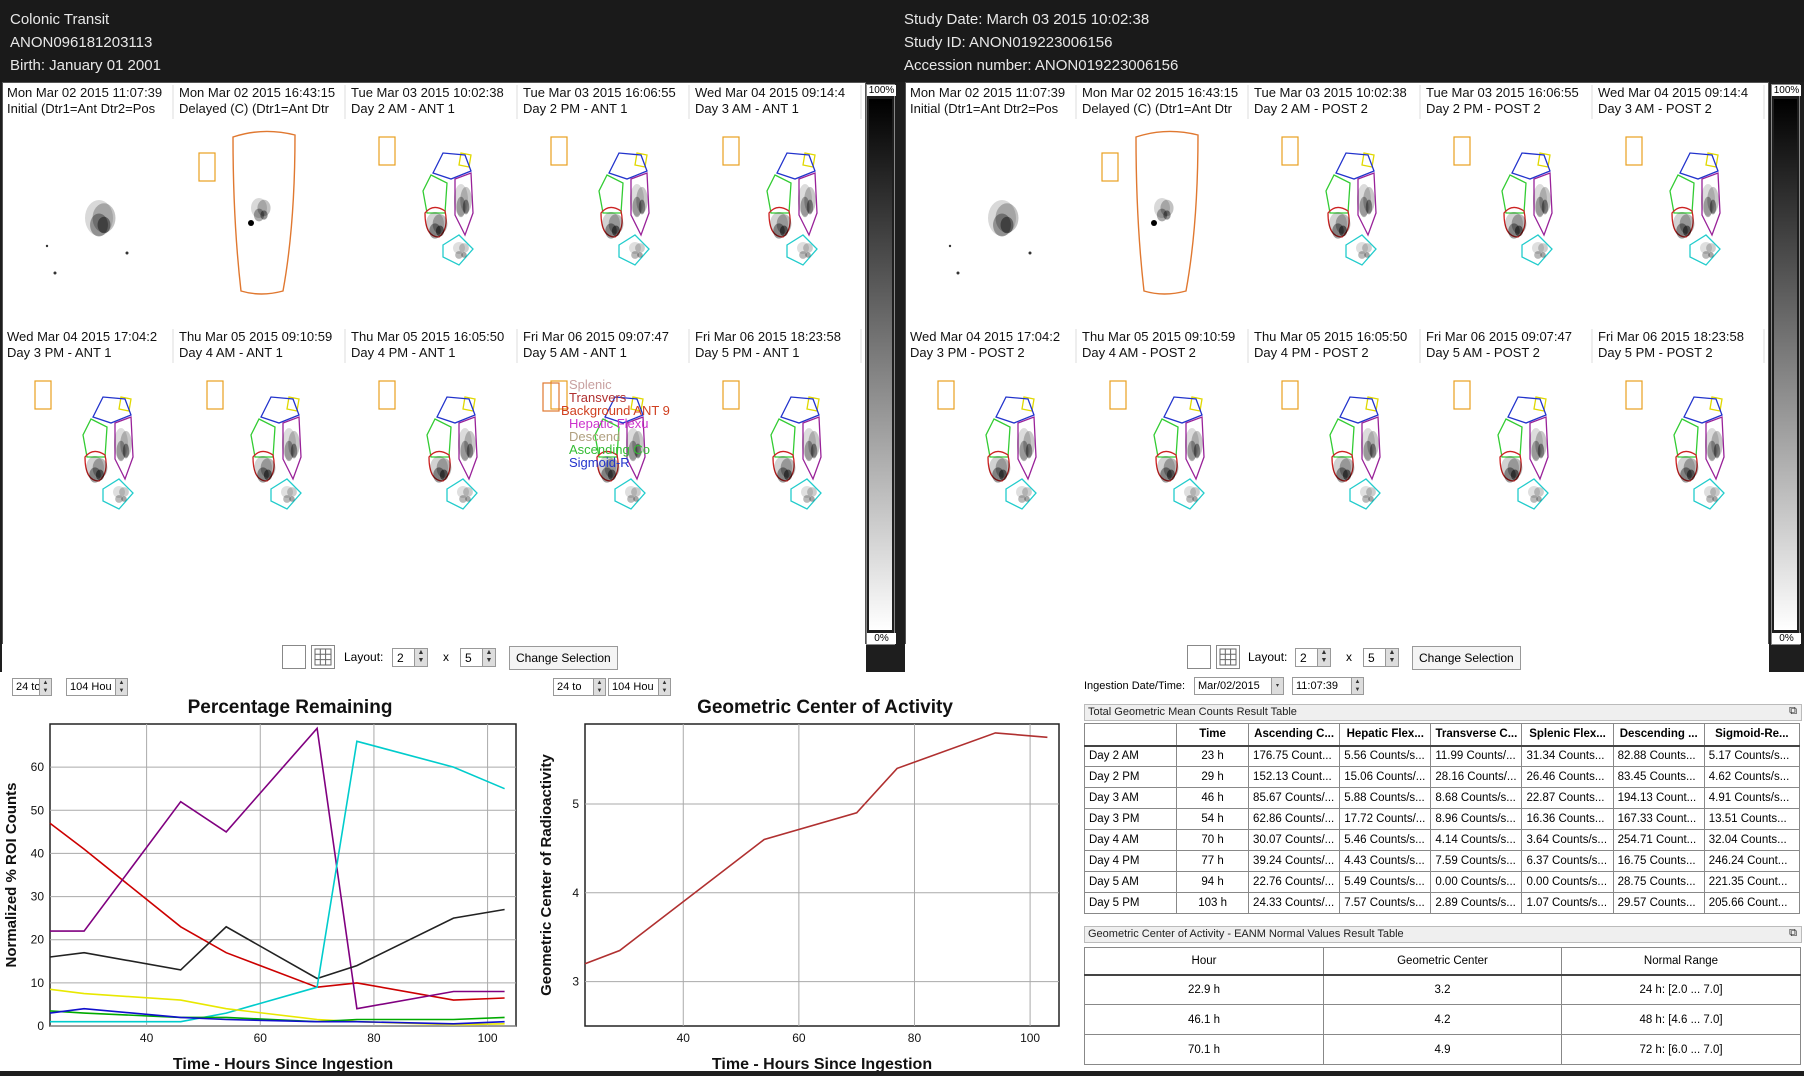  Describe the element at coordinates (38, 983) in the screenshot. I see `y-tick-label: 10` at that location.